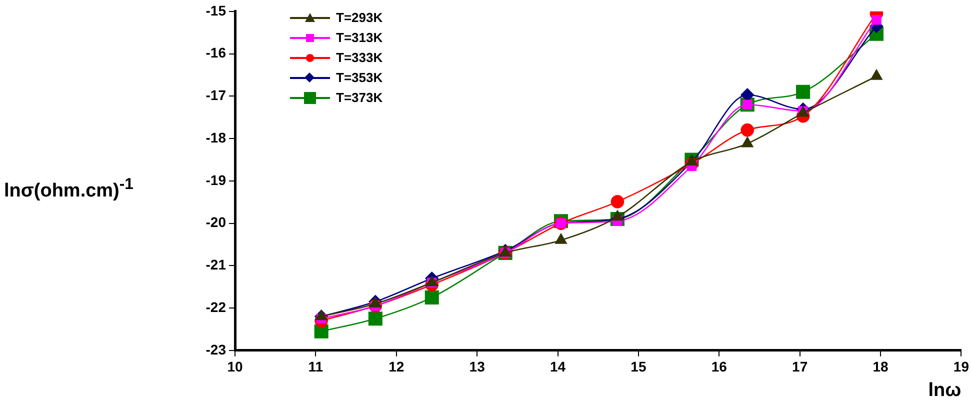 This screenshot has width=972, height=406. Describe the element at coordinates (69, 189) in the screenshot. I see `y-axis-title: lnσ(ohm.cm)$^{-1}$` at that location.